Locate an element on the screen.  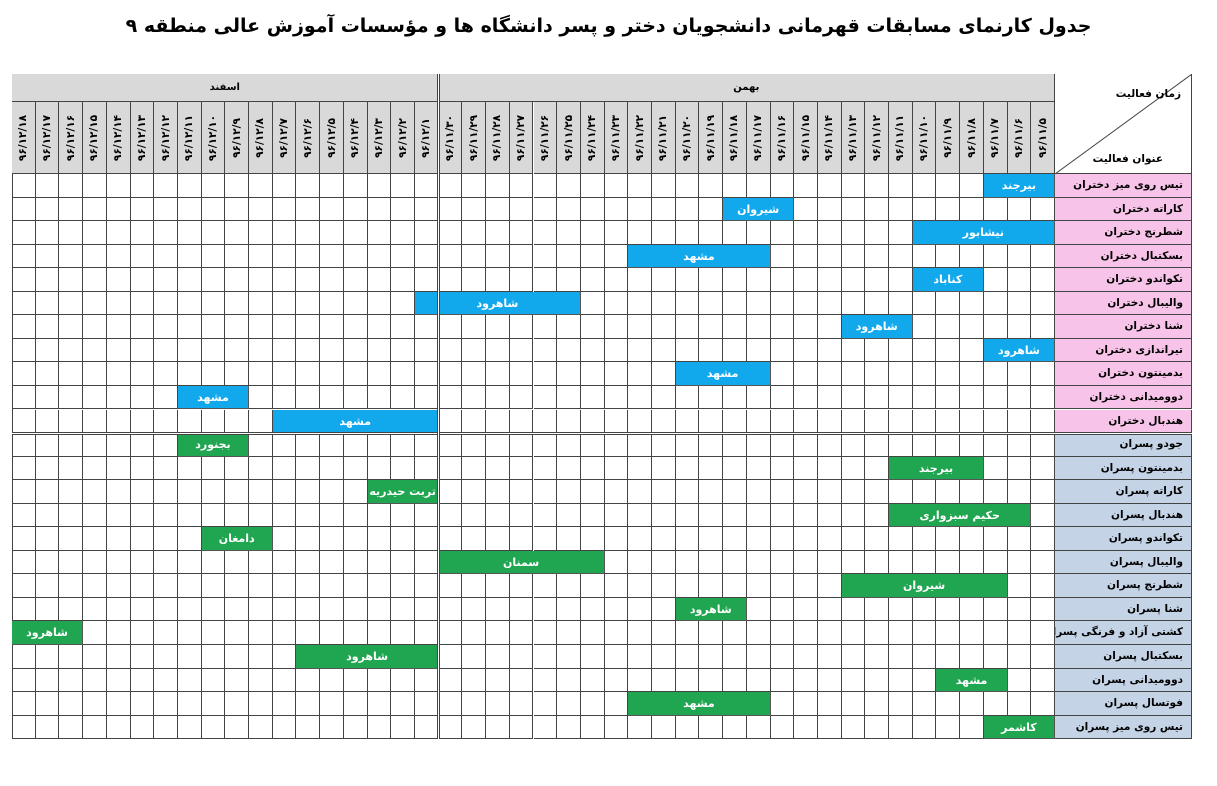
event-bar: شاهرود is located at coordinates (711, 609).